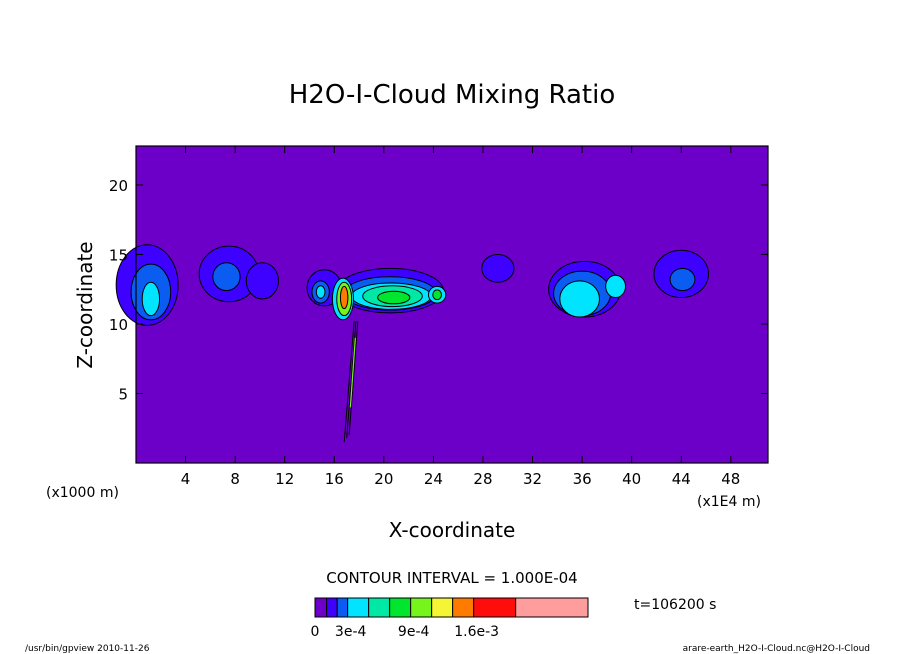  Describe the element at coordinates (123, 394) in the screenshot. I see `y-tick-label: 5` at that location.